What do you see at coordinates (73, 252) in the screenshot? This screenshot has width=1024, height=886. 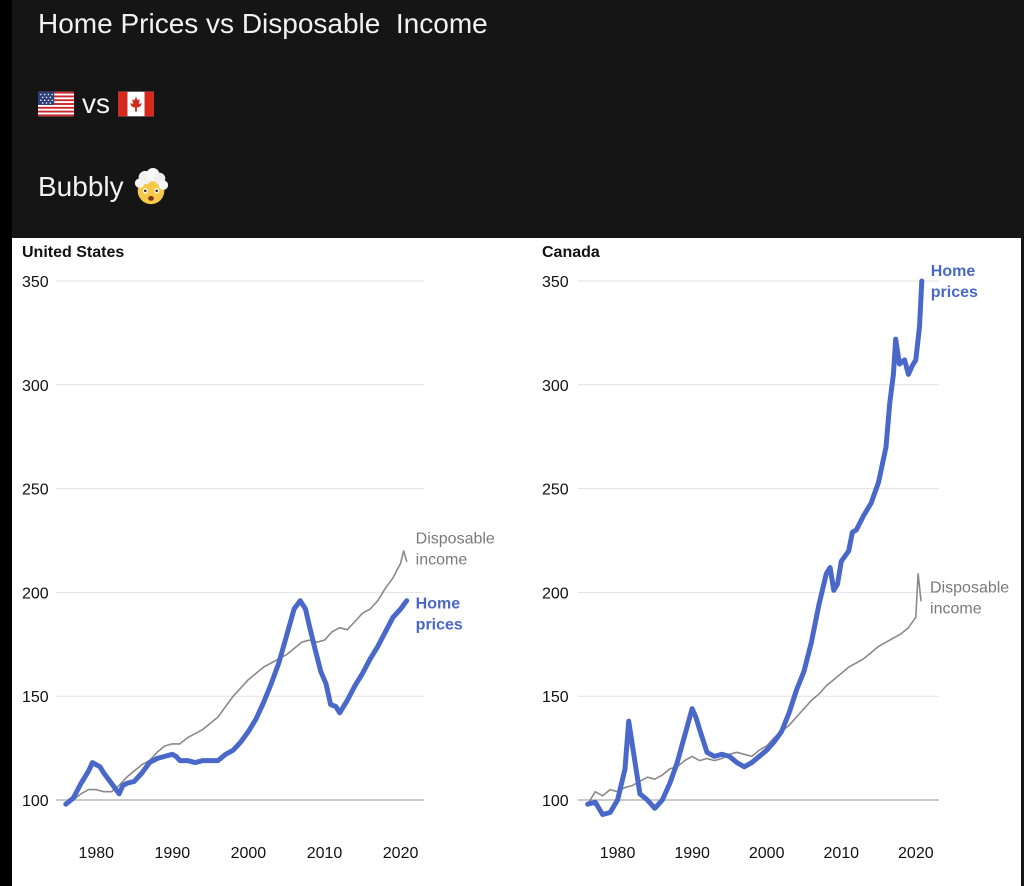 I see `chart-title: United States` at bounding box center [73, 252].